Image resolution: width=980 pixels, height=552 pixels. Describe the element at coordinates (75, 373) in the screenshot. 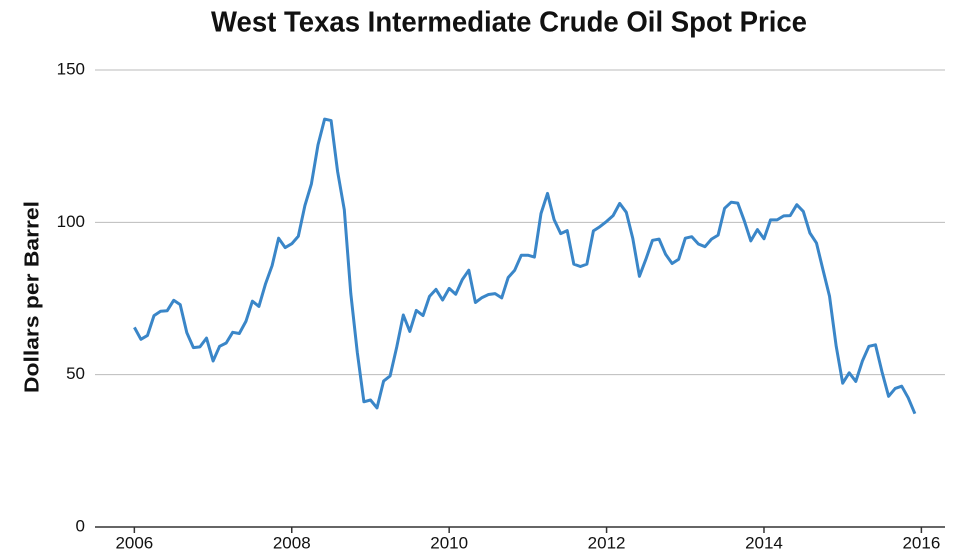

I see `y-tick-label: 50` at that location.